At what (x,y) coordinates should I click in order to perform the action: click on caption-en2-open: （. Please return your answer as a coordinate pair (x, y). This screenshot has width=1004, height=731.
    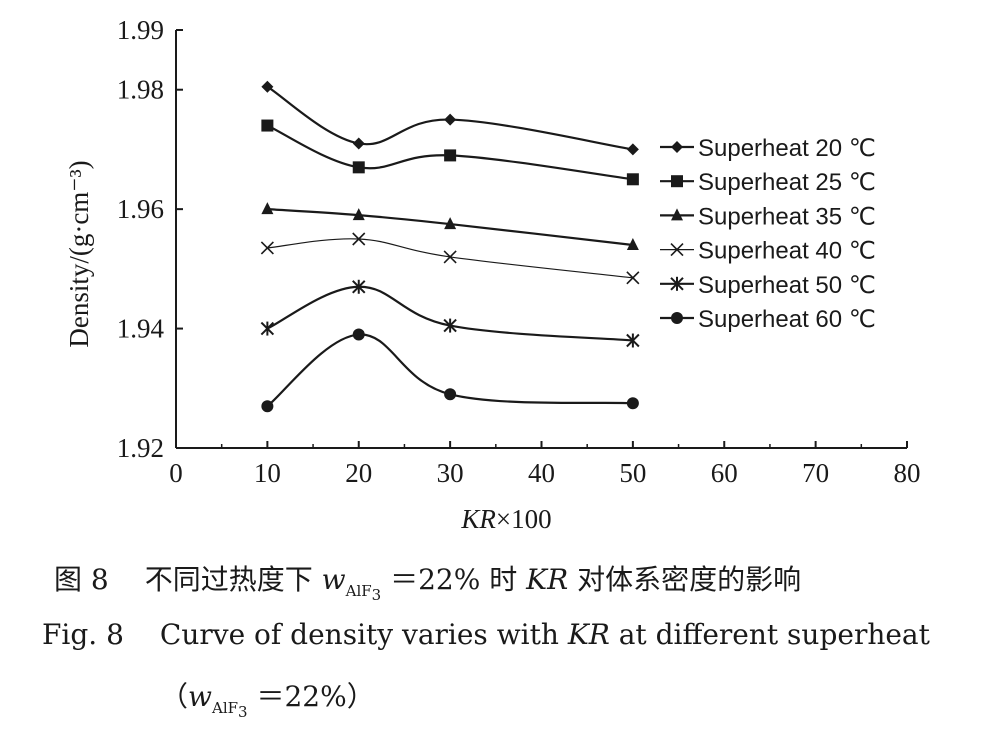
    Looking at the image, I should click on (174, 696).